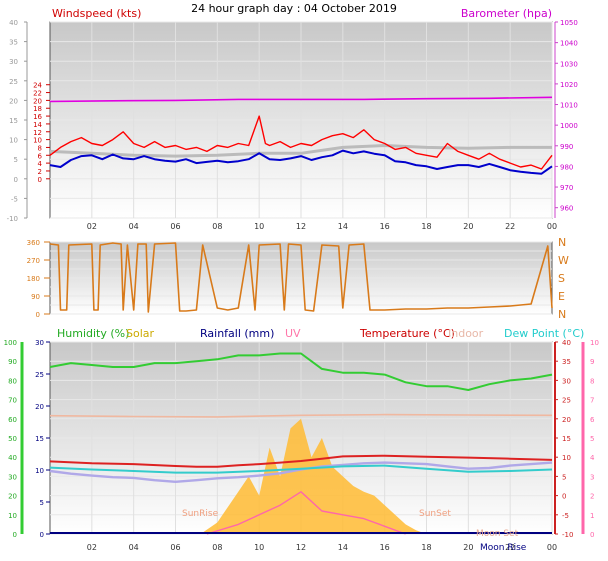 The width and height of the screenshot is (608, 561). What do you see at coordinates (301, 135) in the screenshot?
I see `wind-series` at bounding box center [301, 135].